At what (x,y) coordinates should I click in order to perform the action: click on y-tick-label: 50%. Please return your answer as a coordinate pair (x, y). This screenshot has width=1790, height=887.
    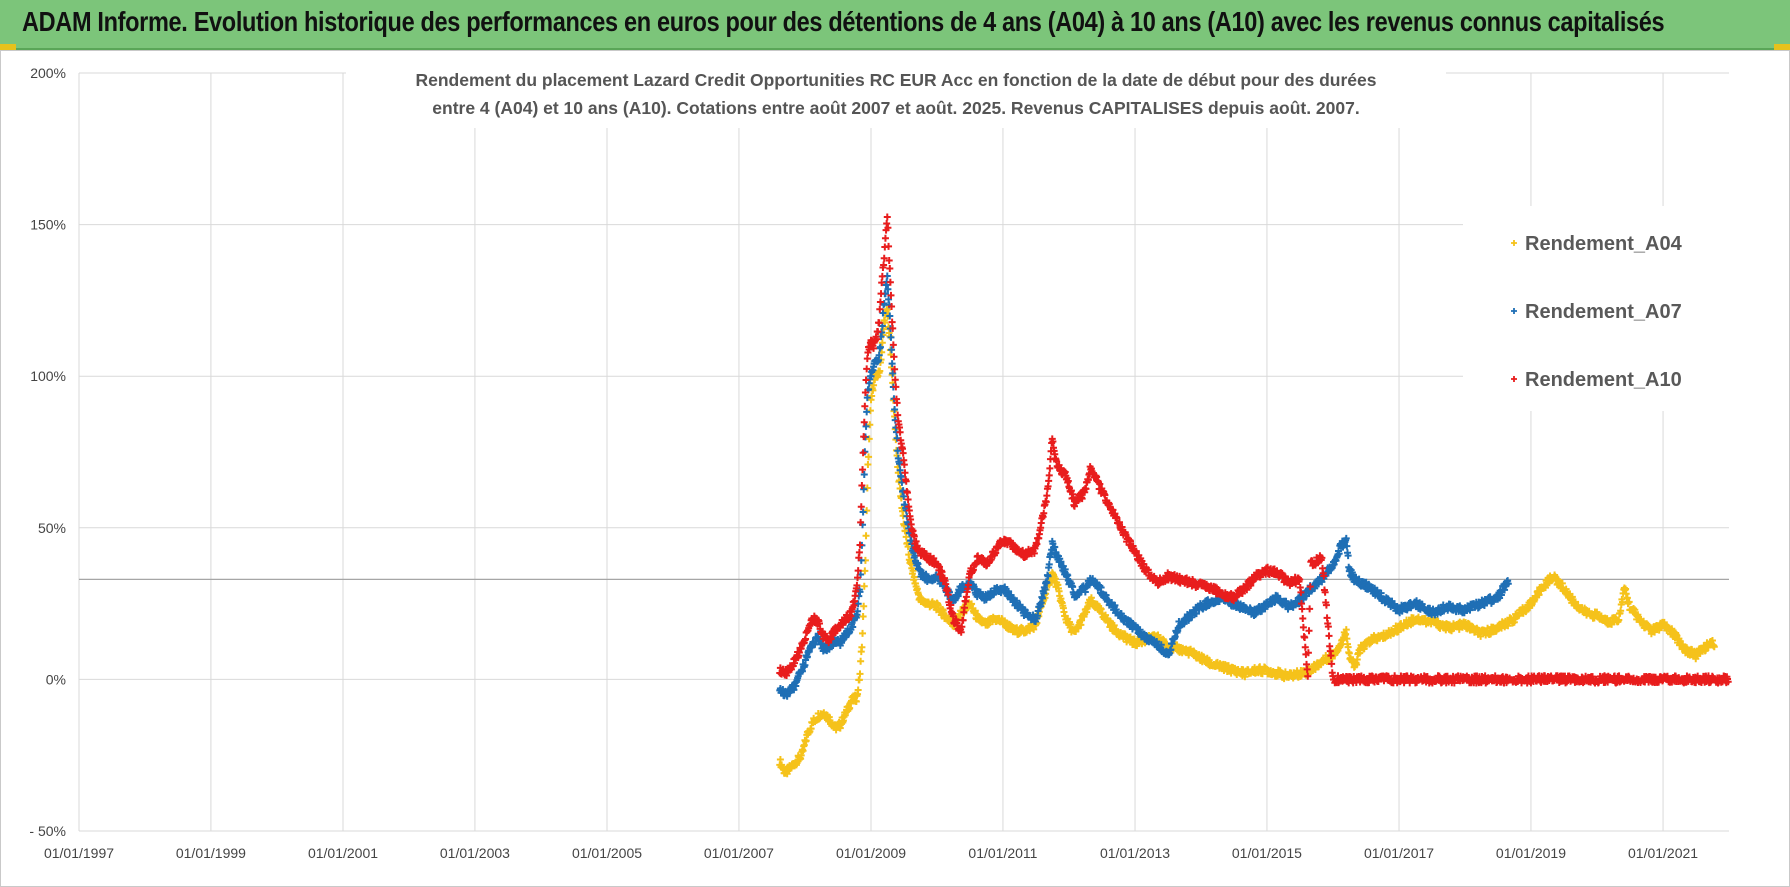
    Looking at the image, I should click on (52, 528).